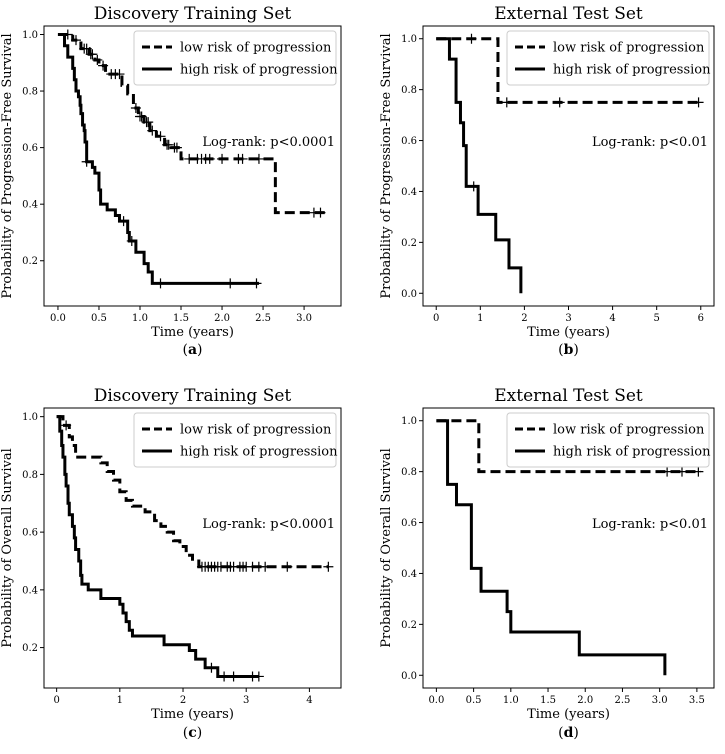 This screenshot has width=725, height=754. I want to click on series-low-risk, so click(195, 493).